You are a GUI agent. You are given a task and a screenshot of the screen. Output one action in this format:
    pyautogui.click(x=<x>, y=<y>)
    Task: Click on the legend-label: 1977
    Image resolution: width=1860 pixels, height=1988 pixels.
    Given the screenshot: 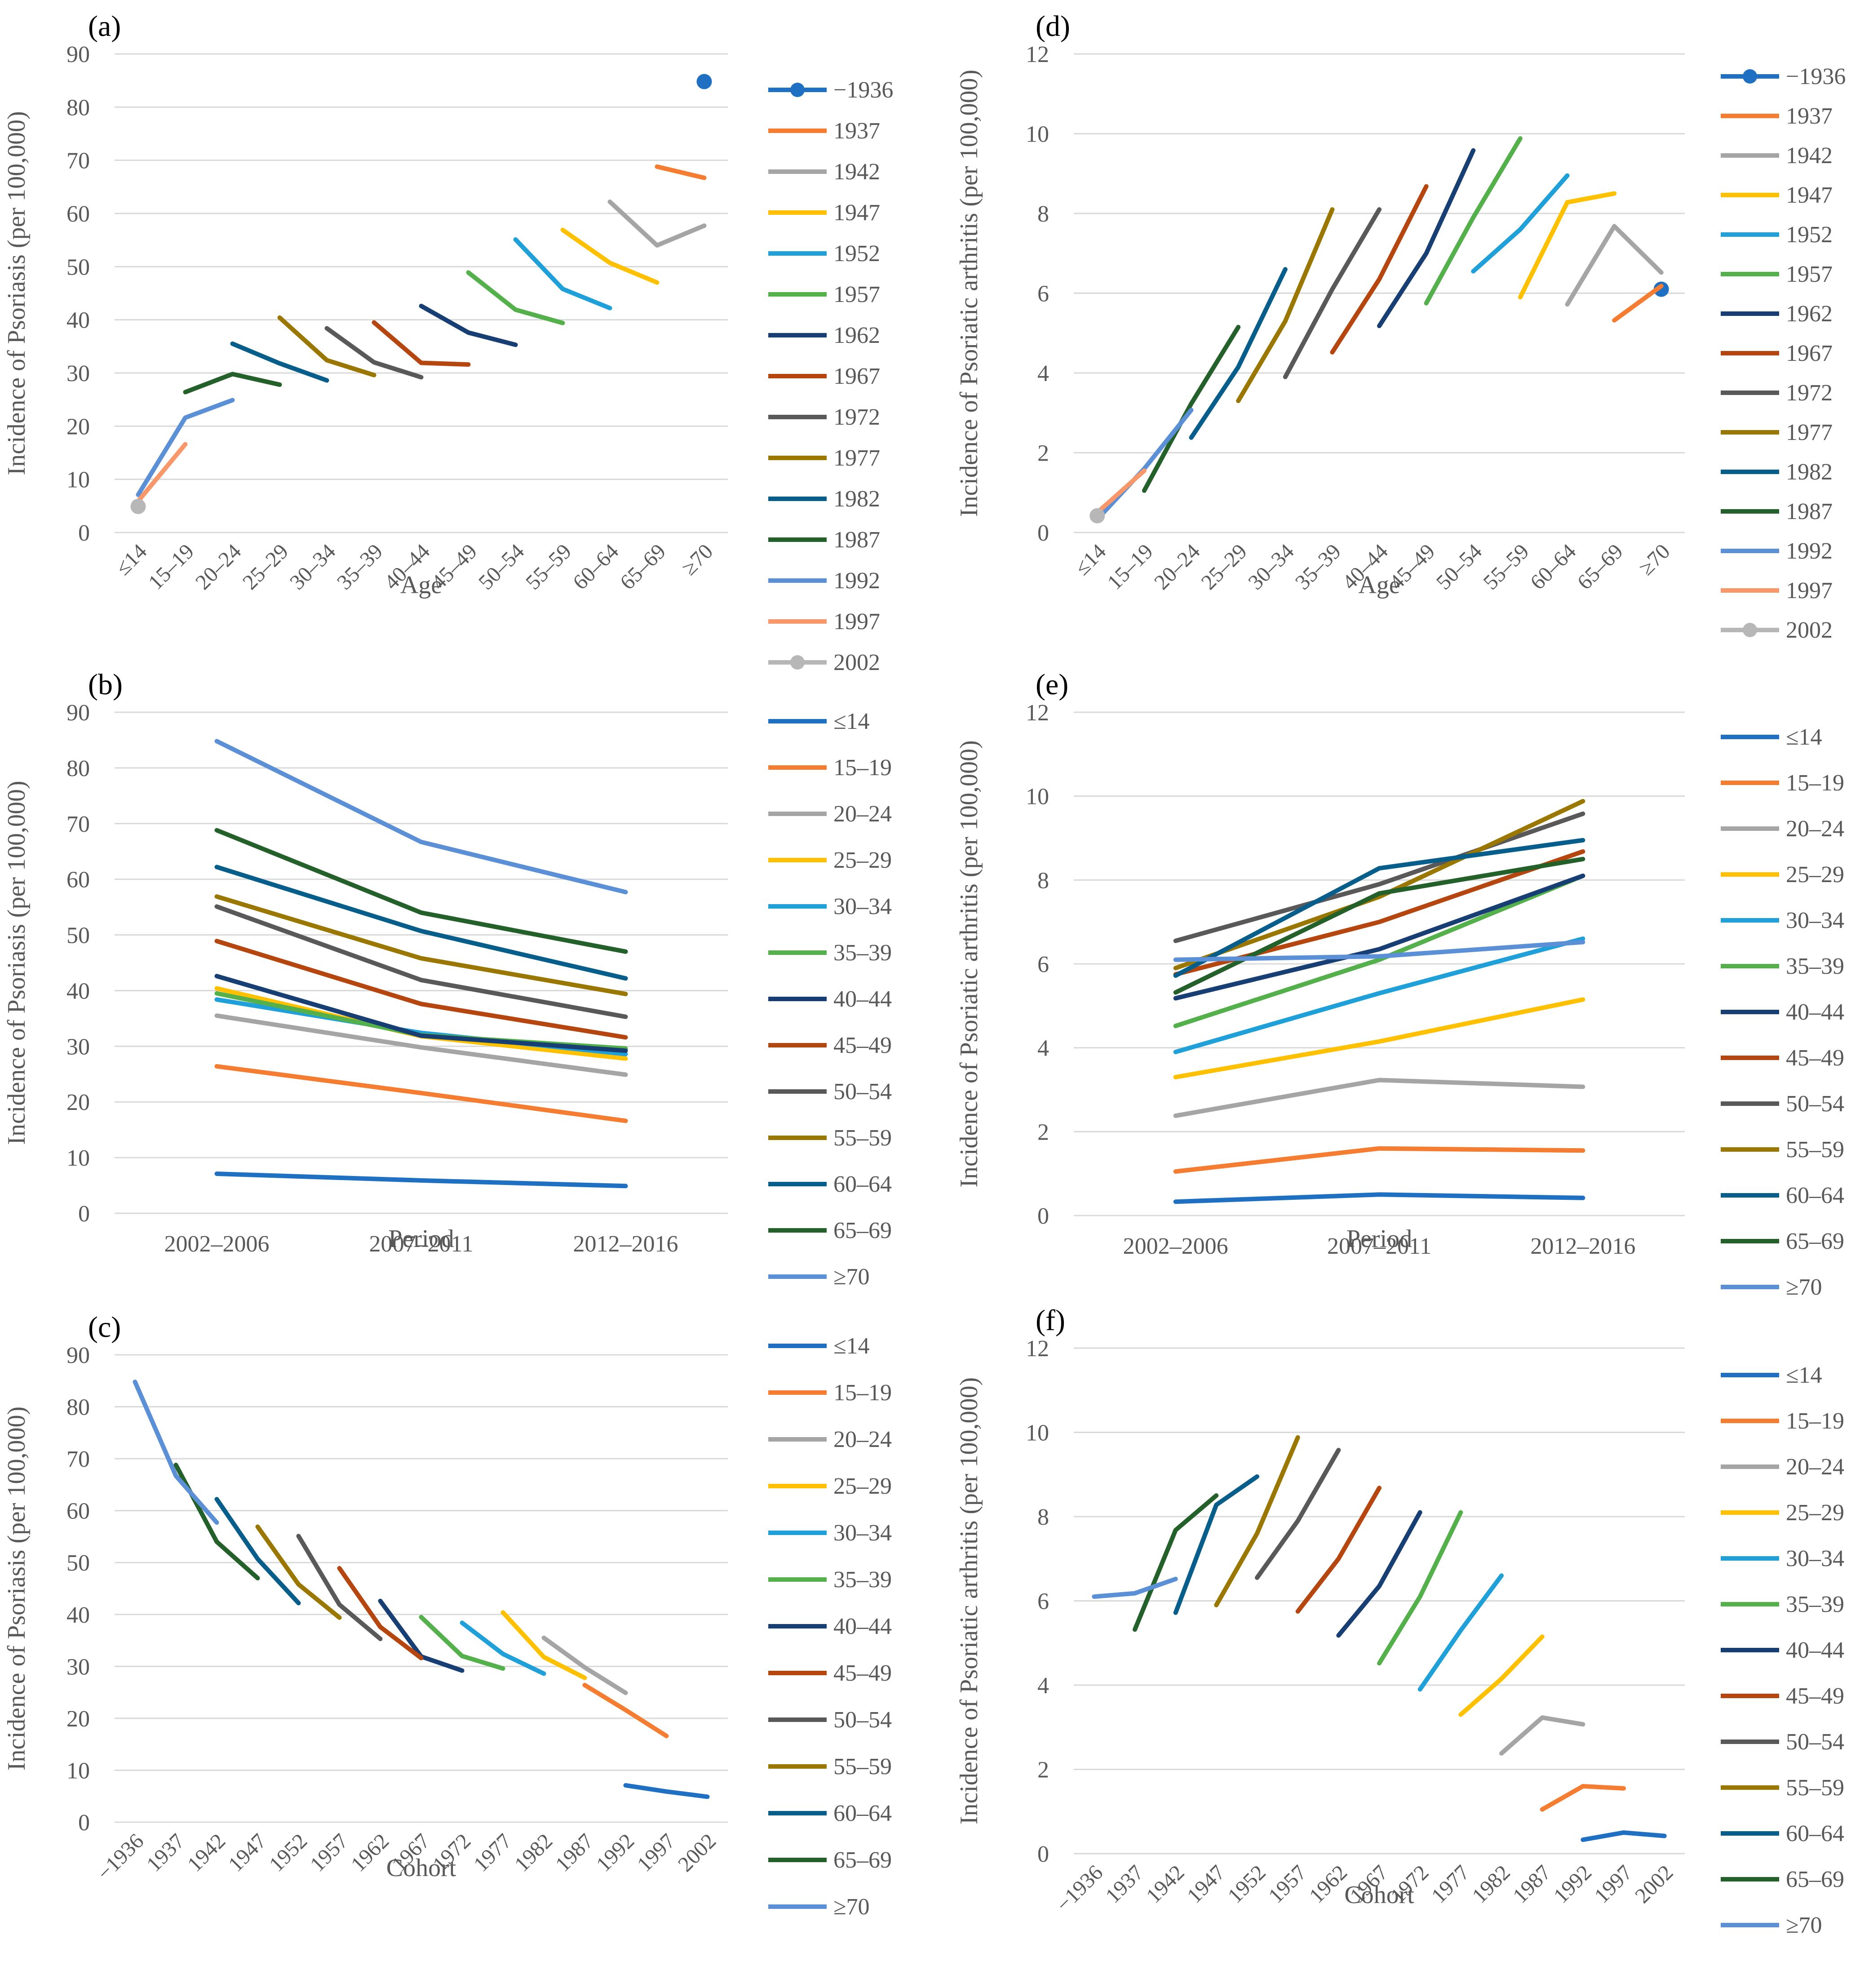 What is the action you would take?
    pyautogui.click(x=1809, y=433)
    